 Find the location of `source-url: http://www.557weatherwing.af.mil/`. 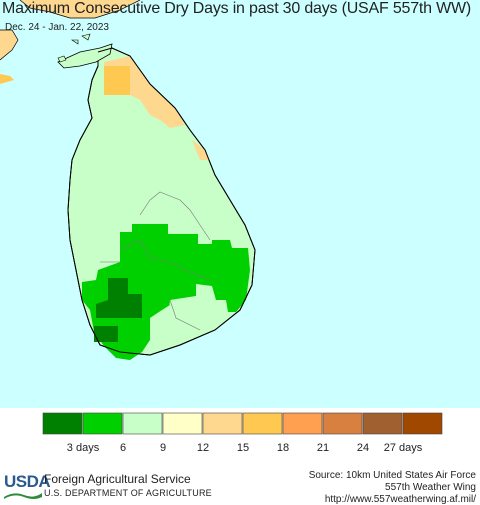

source-url: http://www.557weatherwing.af.mil/ is located at coordinates (400, 499).